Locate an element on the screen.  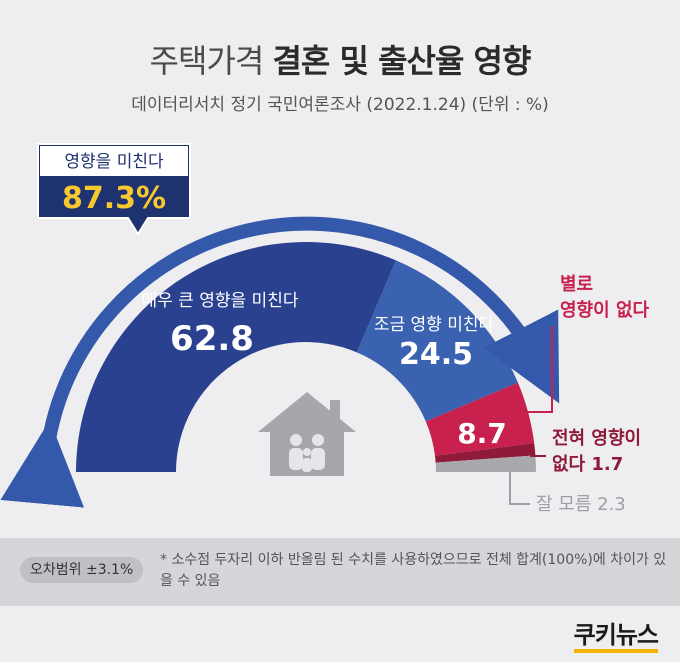
brand-logo: 쿠키뉴스 is located at coordinates (616, 634).